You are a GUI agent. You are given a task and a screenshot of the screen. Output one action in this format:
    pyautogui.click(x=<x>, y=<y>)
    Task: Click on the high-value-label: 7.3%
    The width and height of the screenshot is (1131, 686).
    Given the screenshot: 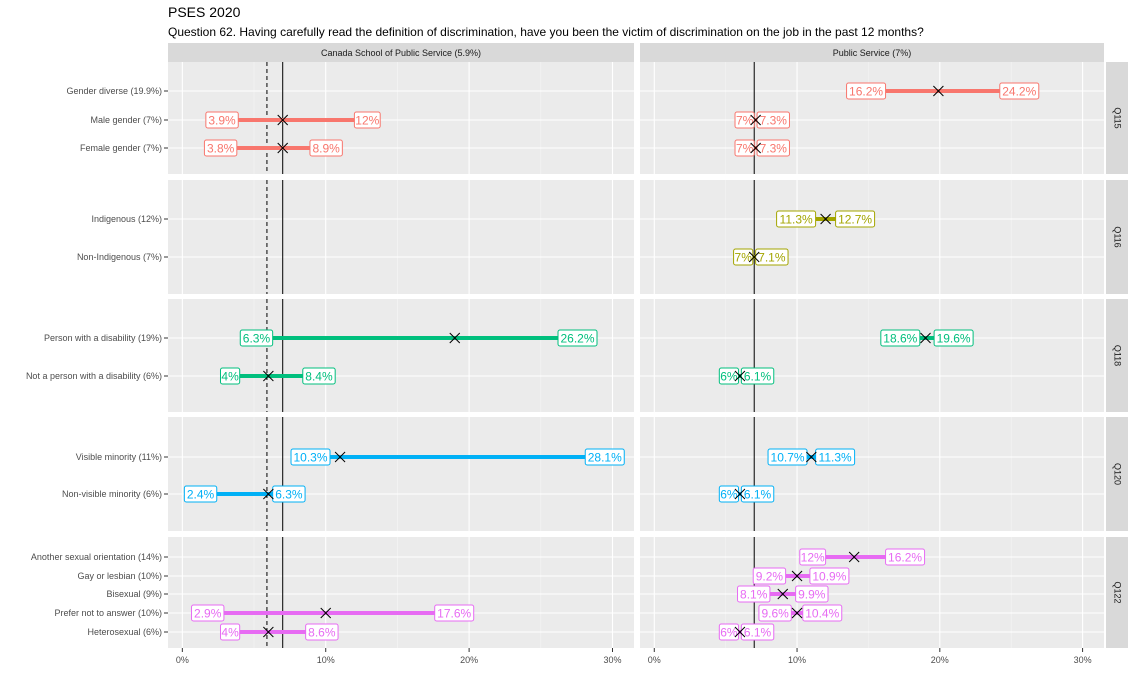 What is the action you would take?
    pyautogui.click(x=774, y=149)
    